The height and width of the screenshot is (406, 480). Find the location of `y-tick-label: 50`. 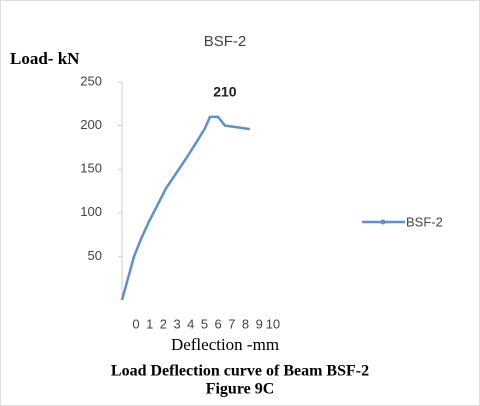

y-tick-label: 50 is located at coordinates (95, 255).